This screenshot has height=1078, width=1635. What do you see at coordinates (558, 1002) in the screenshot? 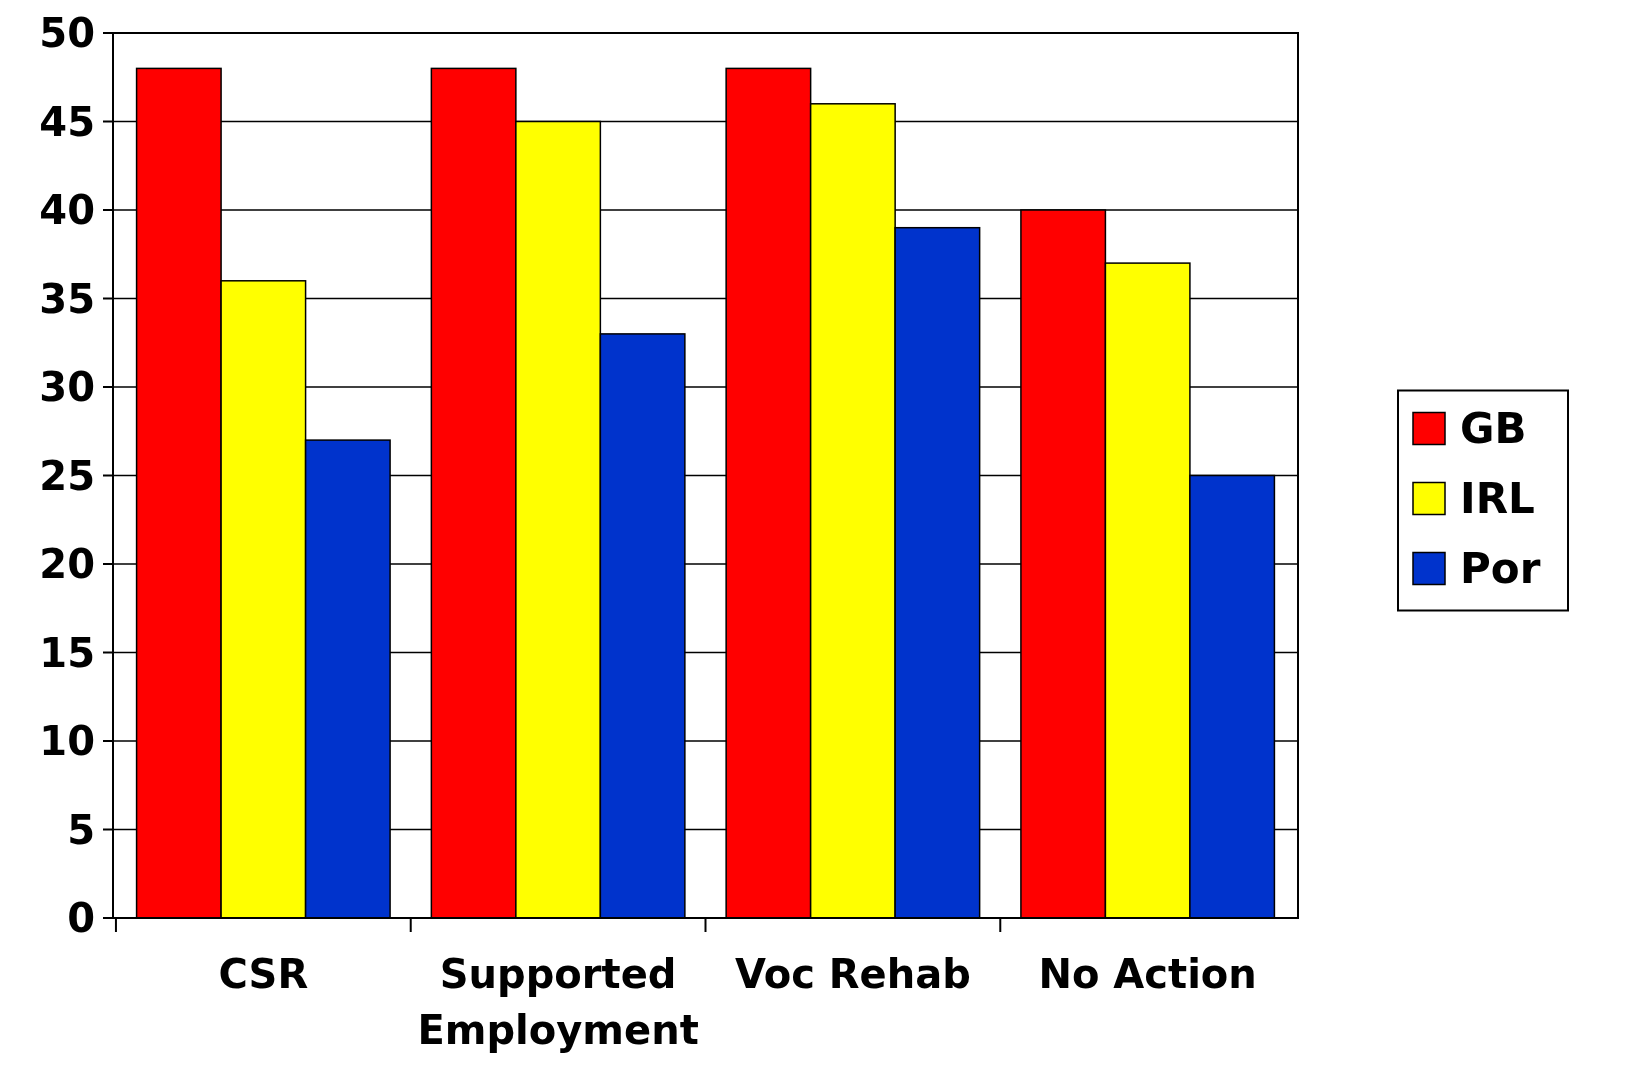
I see `x-tick-label: Supported Employment` at bounding box center [558, 1002].